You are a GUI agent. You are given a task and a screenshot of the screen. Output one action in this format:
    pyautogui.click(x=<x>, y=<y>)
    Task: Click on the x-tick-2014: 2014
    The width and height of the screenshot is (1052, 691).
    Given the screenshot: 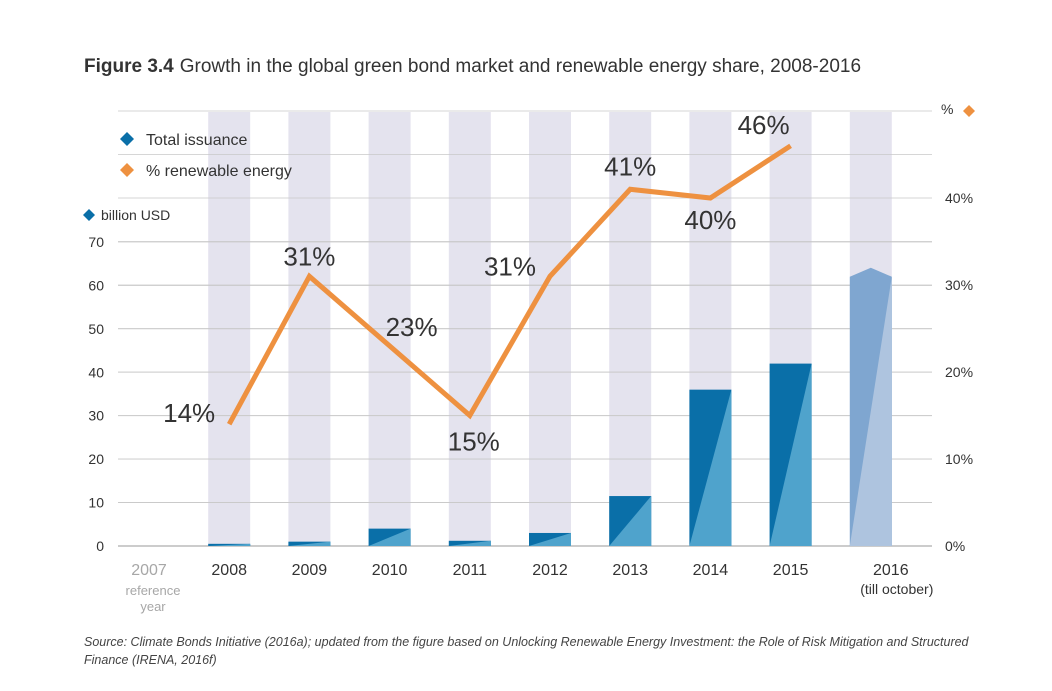 What is the action you would take?
    pyautogui.click(x=711, y=570)
    